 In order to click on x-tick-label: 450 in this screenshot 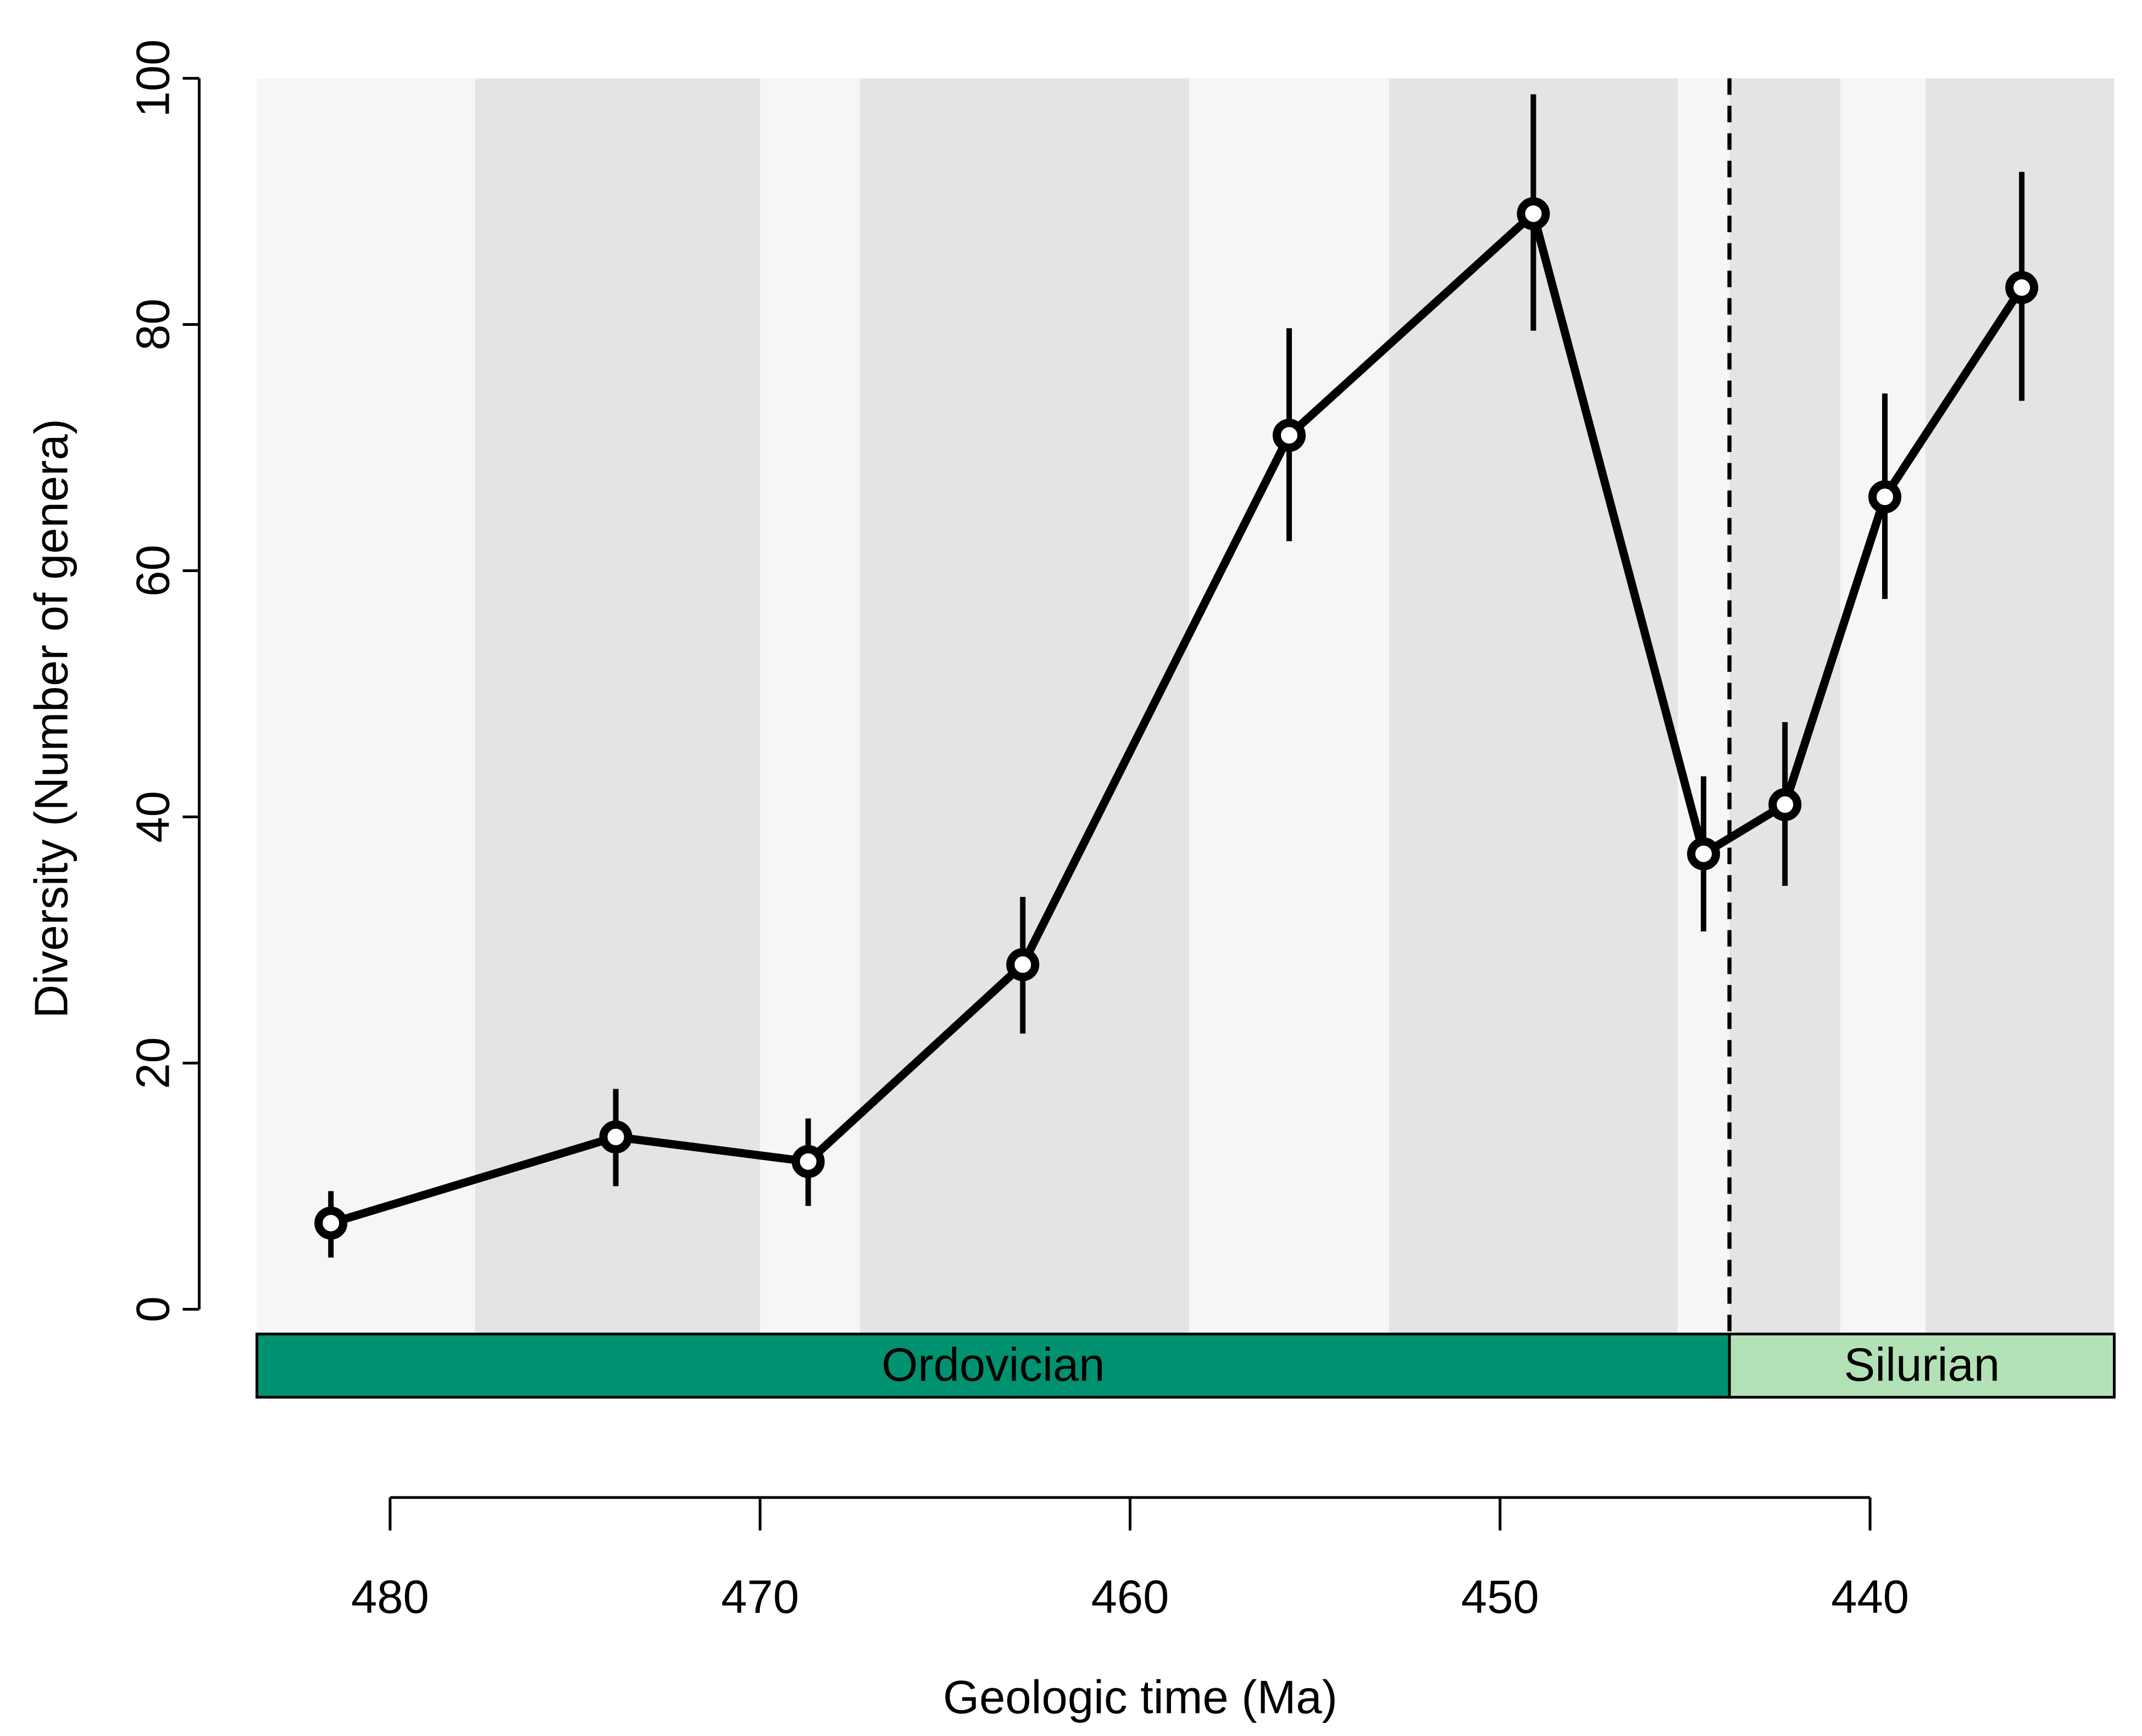, I will do `click(1500, 1597)`.